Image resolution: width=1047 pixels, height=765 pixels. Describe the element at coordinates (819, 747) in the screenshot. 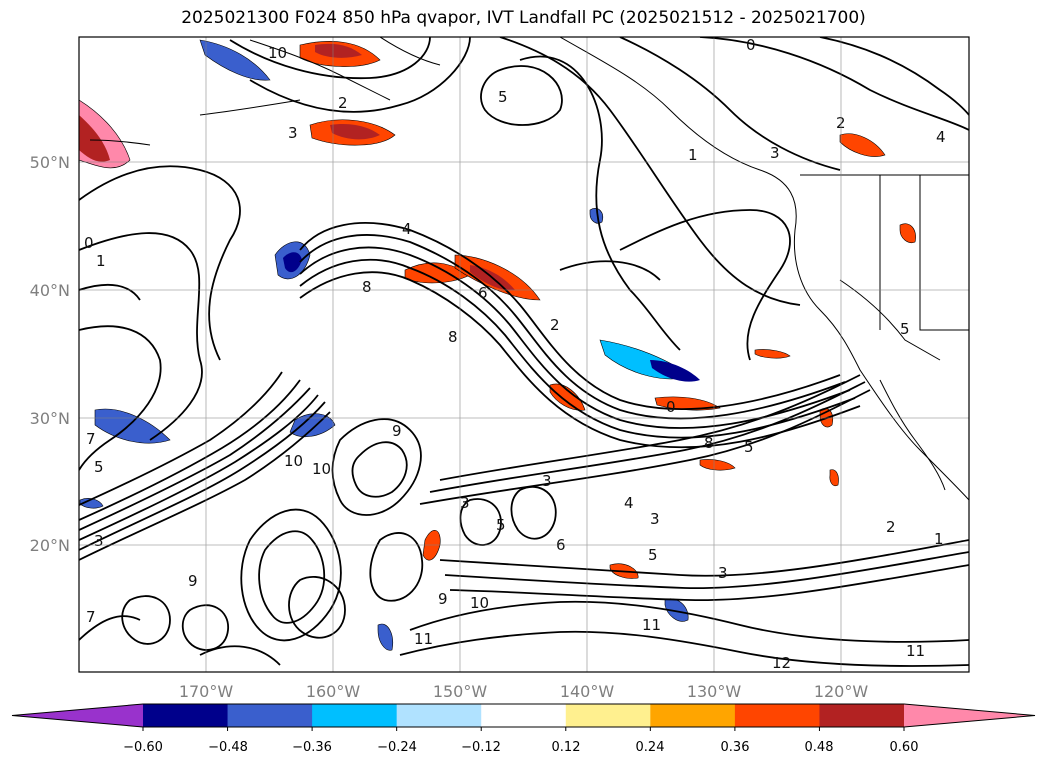

I see `colorbar-tick: 0.48` at that location.